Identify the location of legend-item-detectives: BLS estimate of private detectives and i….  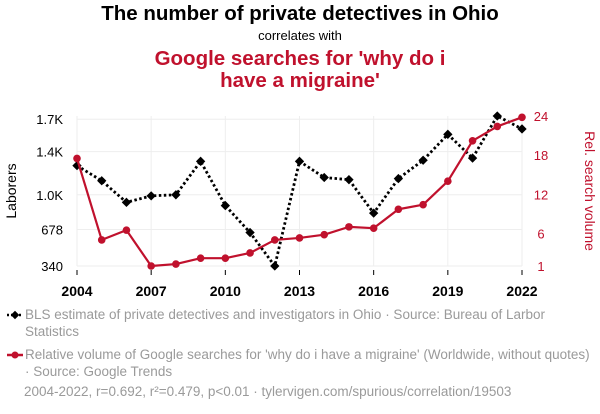
(301, 324).